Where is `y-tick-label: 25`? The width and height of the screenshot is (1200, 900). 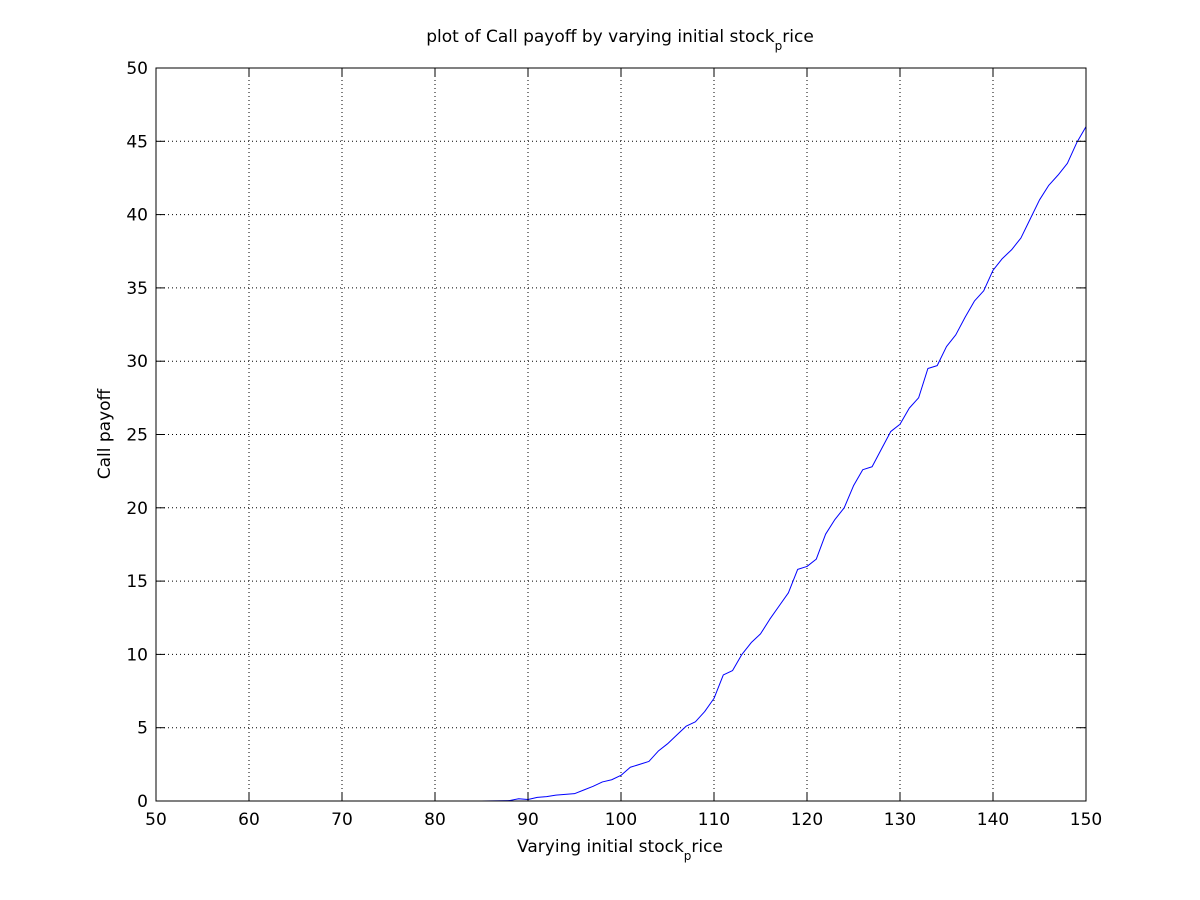
y-tick-label: 25 is located at coordinates (137, 436).